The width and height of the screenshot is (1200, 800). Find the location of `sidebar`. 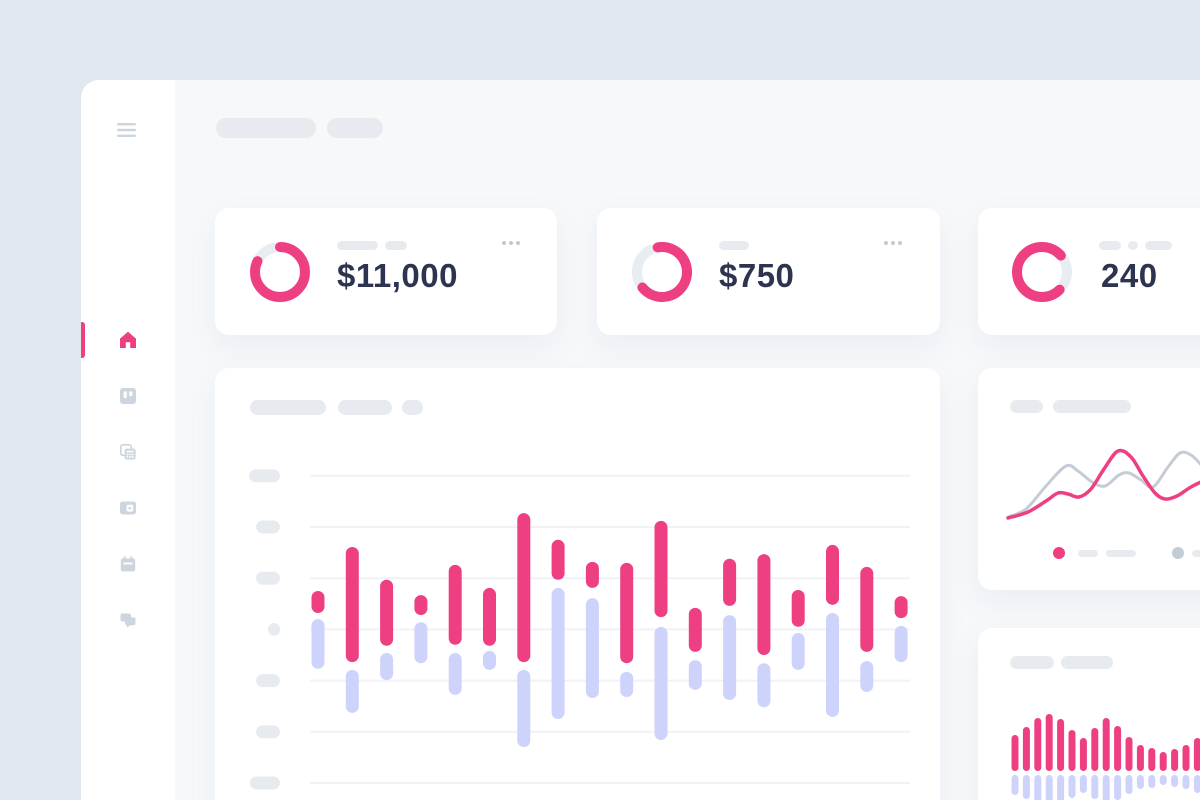

sidebar is located at coordinates (128, 440).